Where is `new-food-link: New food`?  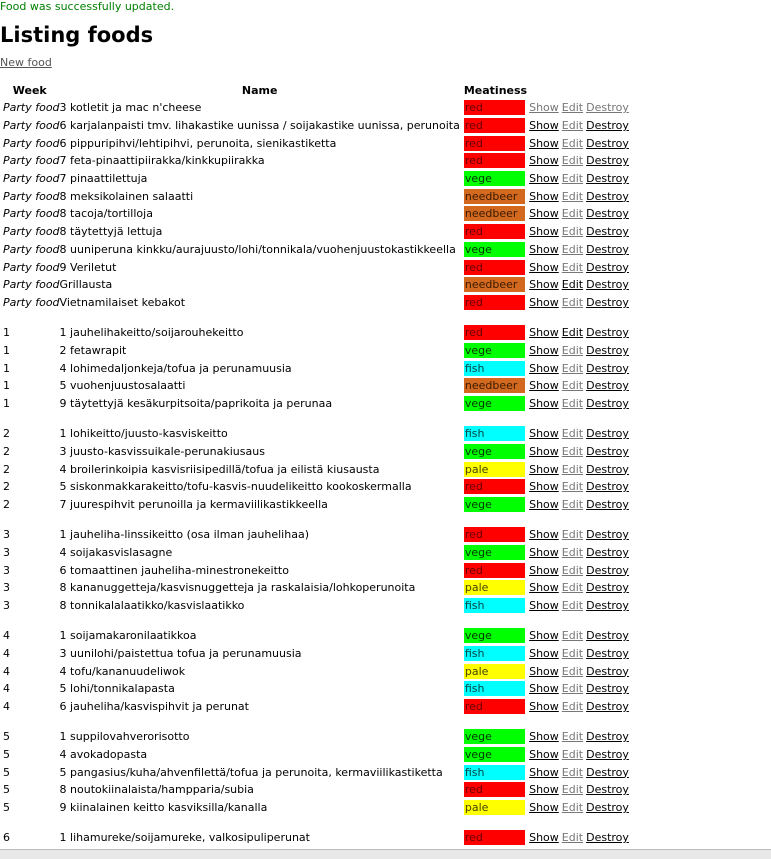
new-food-link: New food is located at coordinates (26, 62).